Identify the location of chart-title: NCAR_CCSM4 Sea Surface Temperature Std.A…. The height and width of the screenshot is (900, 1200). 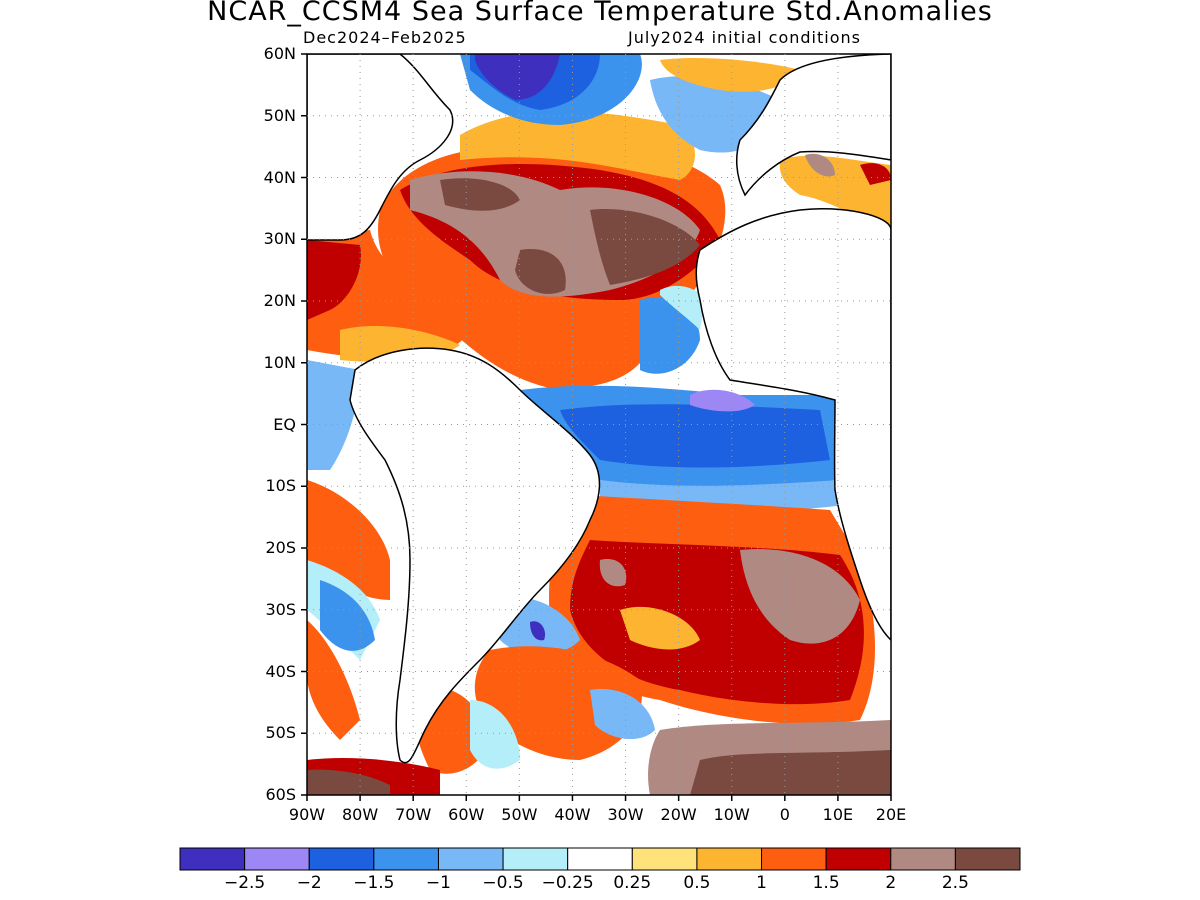
(600, 13).